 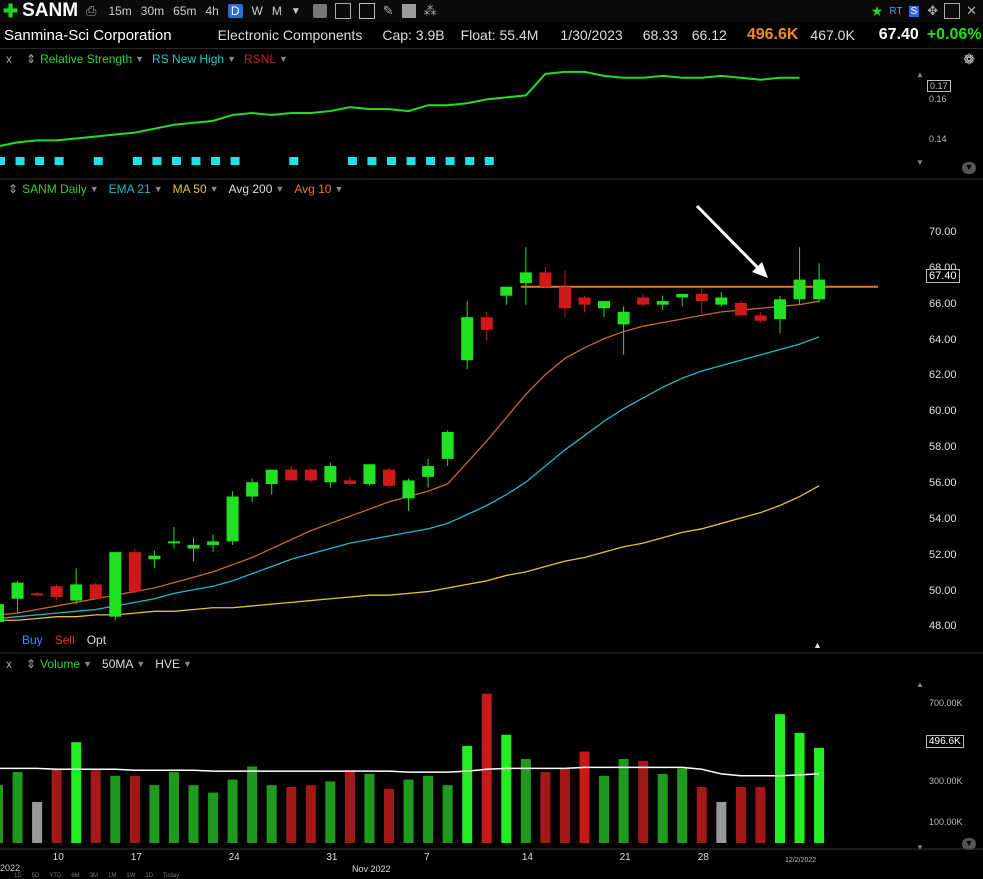 What do you see at coordinates (772, 34) in the screenshot?
I see `volume-value: 496.6K` at bounding box center [772, 34].